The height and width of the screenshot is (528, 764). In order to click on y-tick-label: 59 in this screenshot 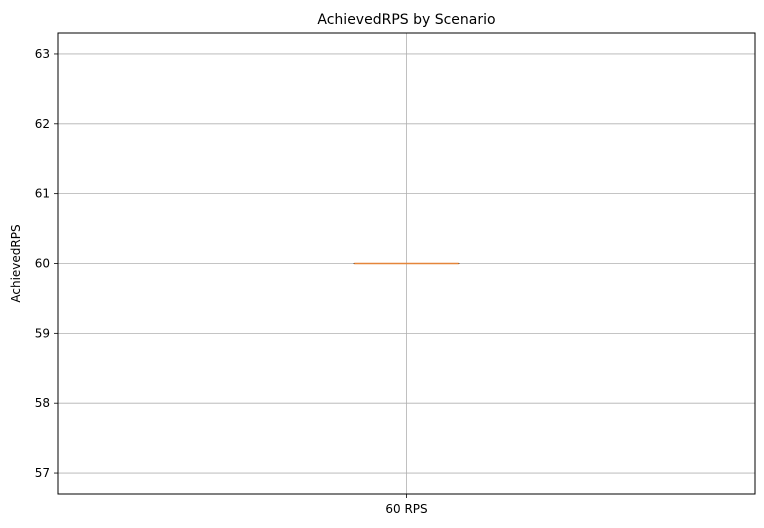, I will do `click(42, 333)`.